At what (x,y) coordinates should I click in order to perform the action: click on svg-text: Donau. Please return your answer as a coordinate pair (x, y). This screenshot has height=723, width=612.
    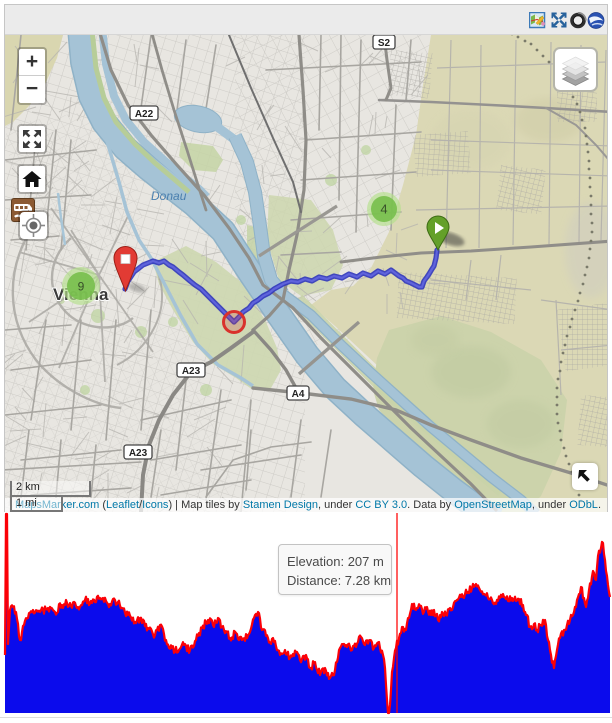
    Looking at the image, I should click on (169, 196).